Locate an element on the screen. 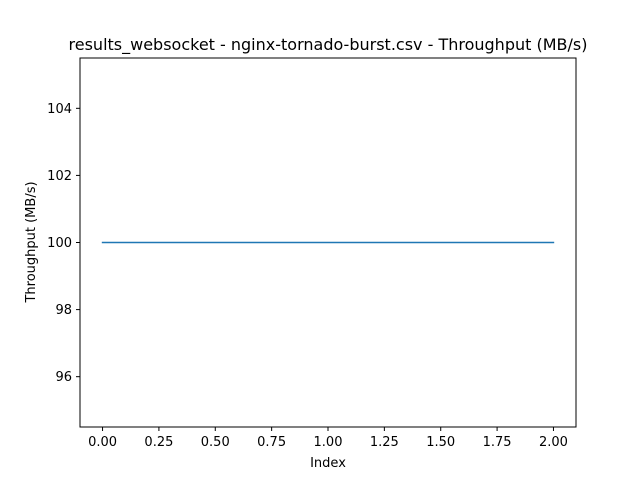  x-axis-ticks: 0.00 0.25 0.50 0.75 1.00 1.25 1.50 1.75 2.00 is located at coordinates (328, 438).